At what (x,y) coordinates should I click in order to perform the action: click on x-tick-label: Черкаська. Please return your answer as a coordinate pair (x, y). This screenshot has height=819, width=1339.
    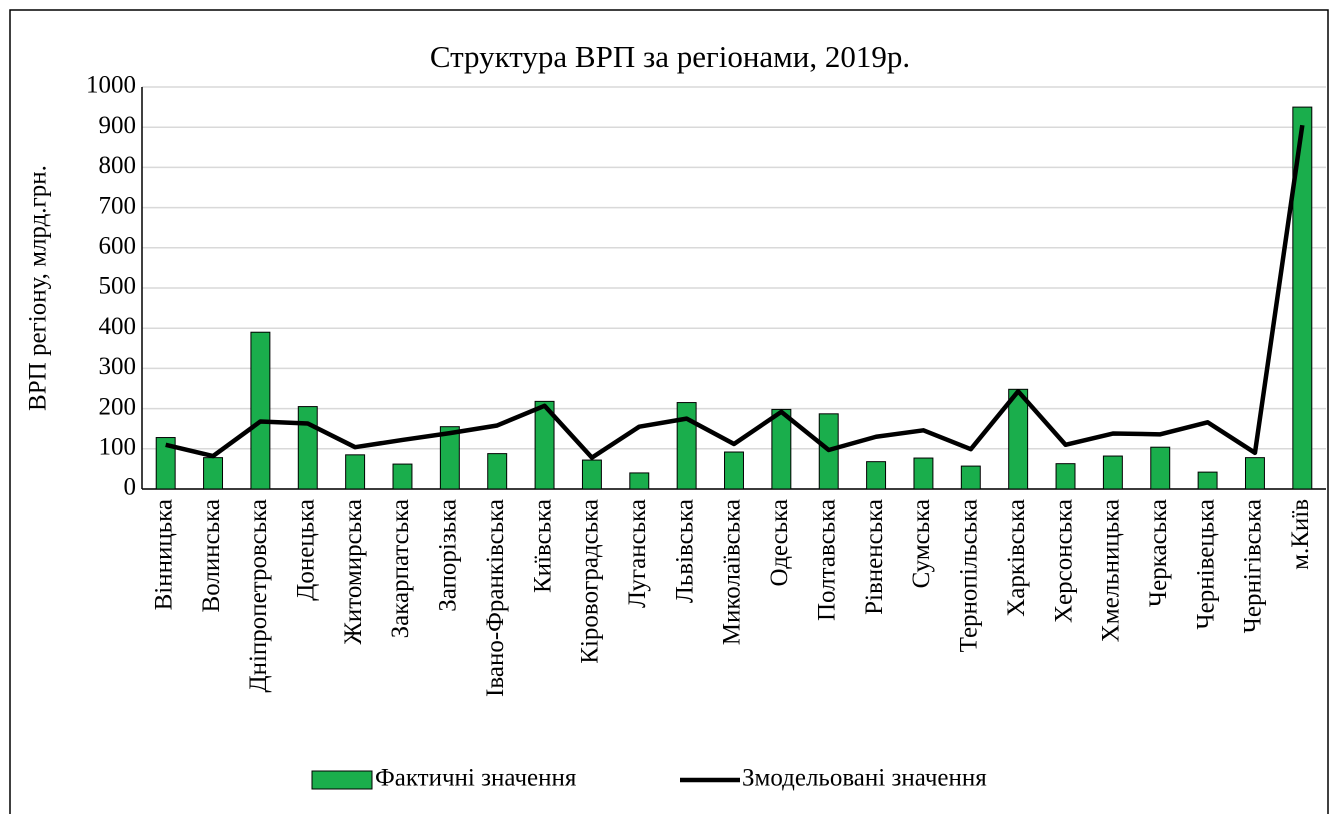
    Looking at the image, I should click on (1158, 553).